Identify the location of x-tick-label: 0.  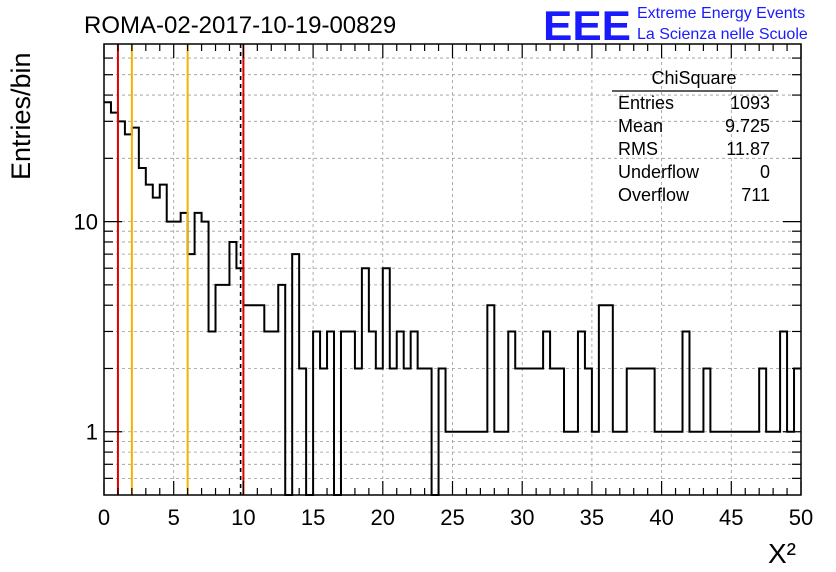
(104, 517).